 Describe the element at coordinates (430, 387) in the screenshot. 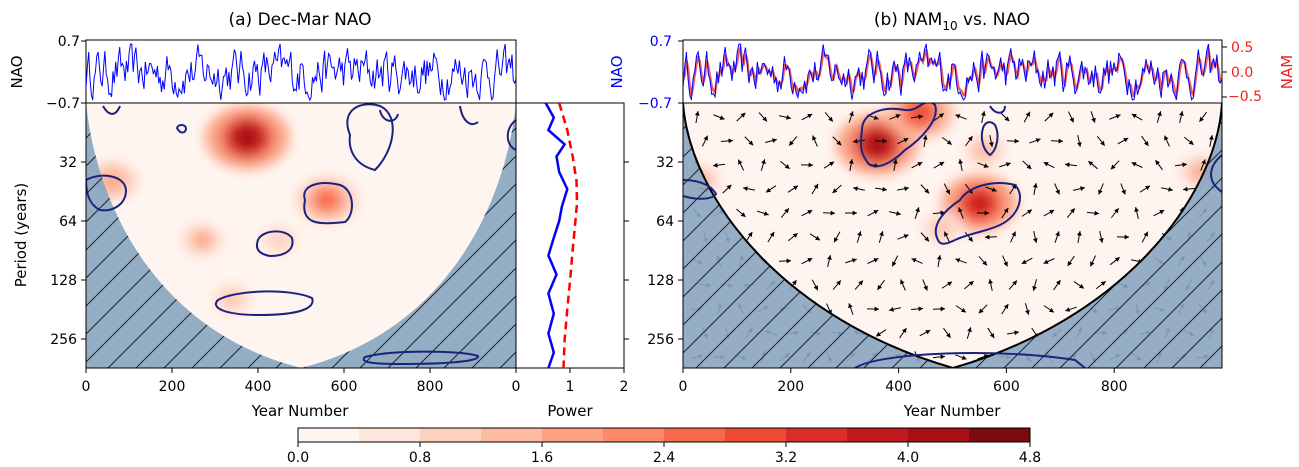

I see `x-tick-label: 800` at that location.